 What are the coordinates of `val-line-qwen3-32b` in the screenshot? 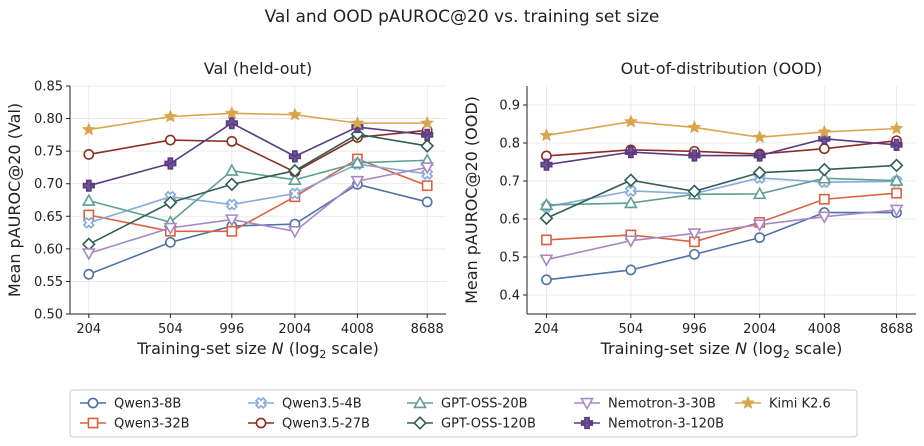 It's located at (258, 195).